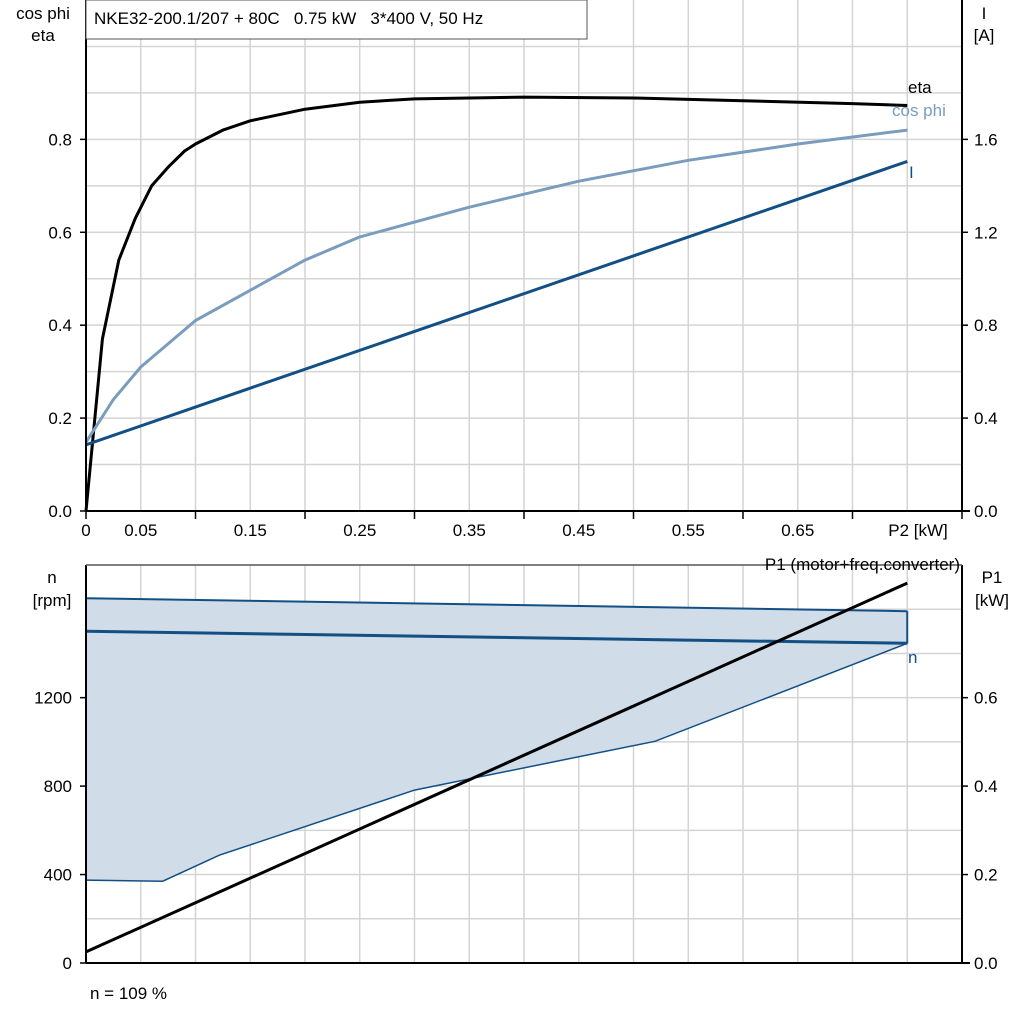 The image size is (1024, 1024). Describe the element at coordinates (67, 963) in the screenshot. I see `y-tick-label-left: 0` at that location.